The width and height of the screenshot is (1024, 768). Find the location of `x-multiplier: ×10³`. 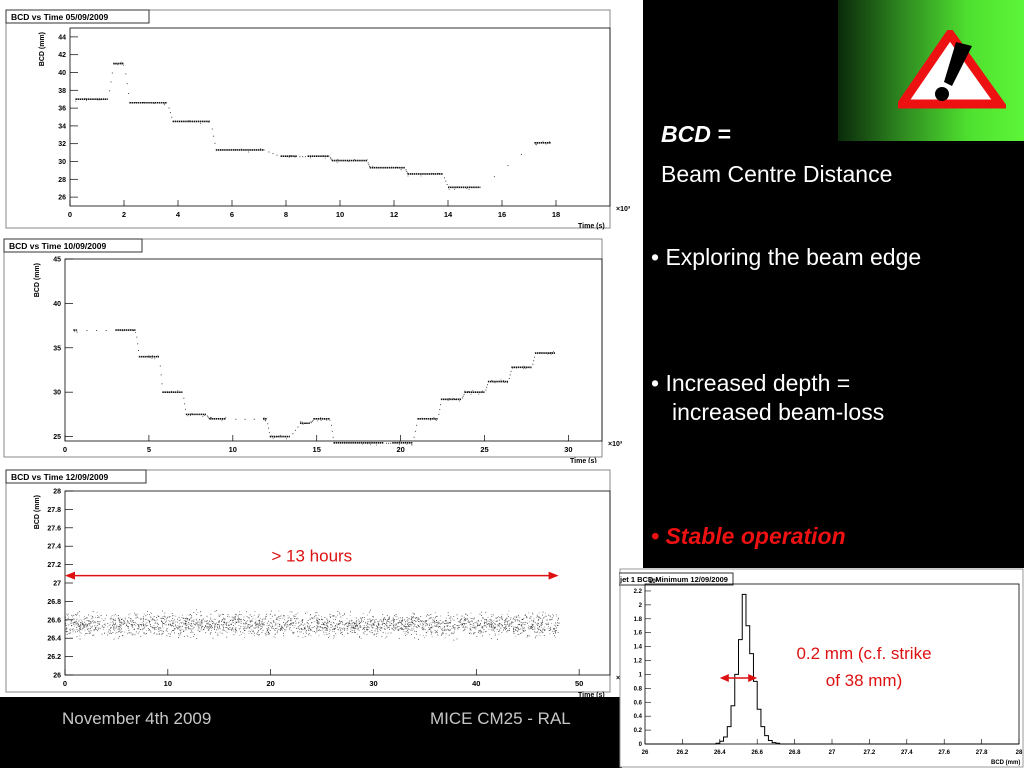

x-multiplier: ×10³ is located at coordinates (623, 209).